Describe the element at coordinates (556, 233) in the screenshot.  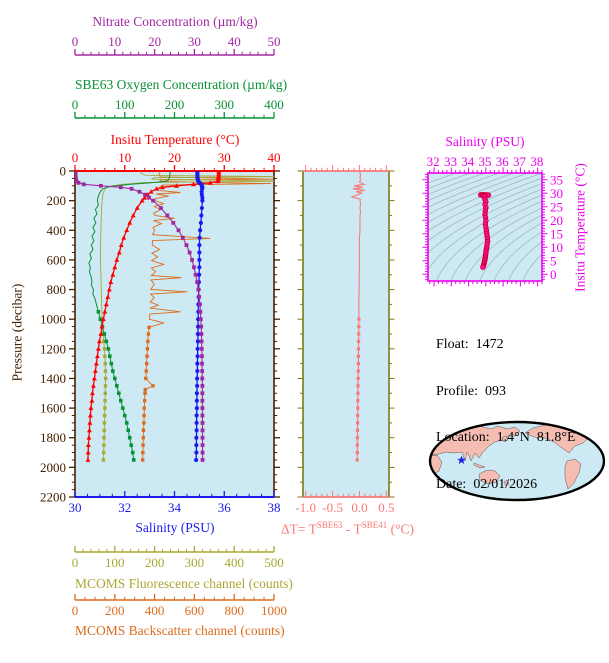
I see `svg-text: 15` at that location.